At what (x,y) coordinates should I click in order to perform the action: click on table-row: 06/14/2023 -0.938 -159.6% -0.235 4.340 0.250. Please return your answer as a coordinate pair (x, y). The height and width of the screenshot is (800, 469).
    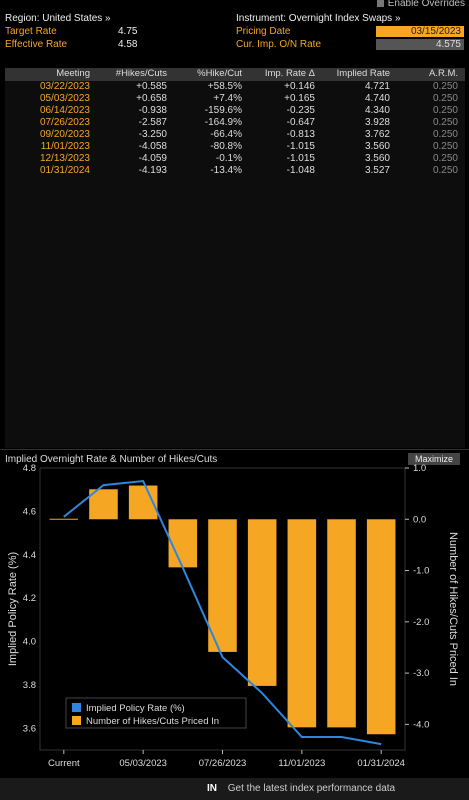
    Looking at the image, I should click on (235, 111).